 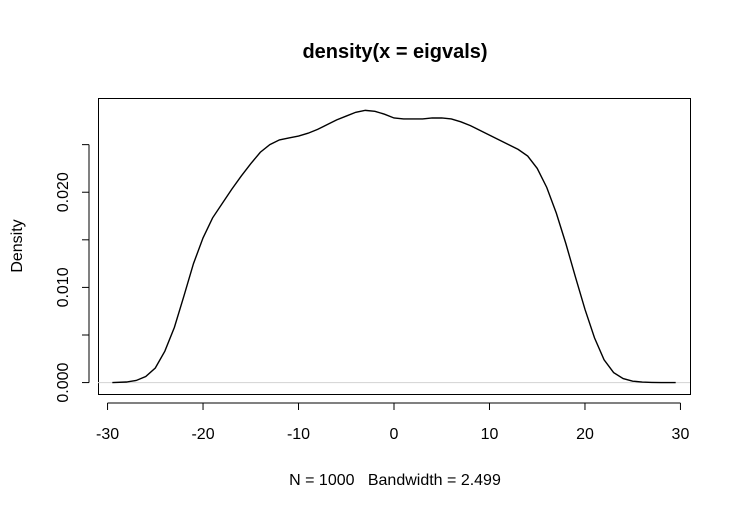 What do you see at coordinates (681, 434) in the screenshot?
I see `x-tick-label: 30` at bounding box center [681, 434].